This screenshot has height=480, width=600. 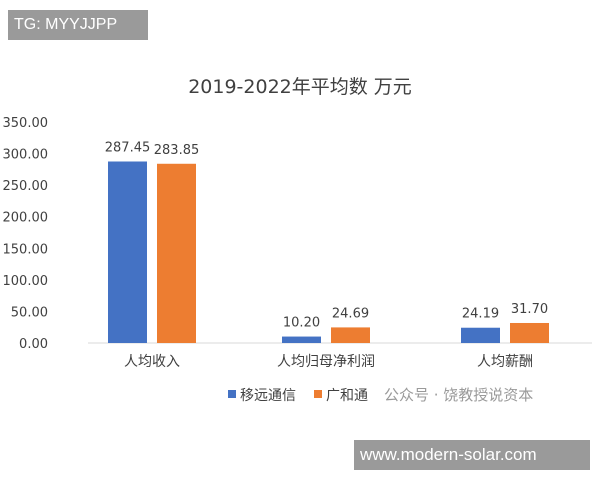 I want to click on data-label: 283.85, so click(x=177, y=150).